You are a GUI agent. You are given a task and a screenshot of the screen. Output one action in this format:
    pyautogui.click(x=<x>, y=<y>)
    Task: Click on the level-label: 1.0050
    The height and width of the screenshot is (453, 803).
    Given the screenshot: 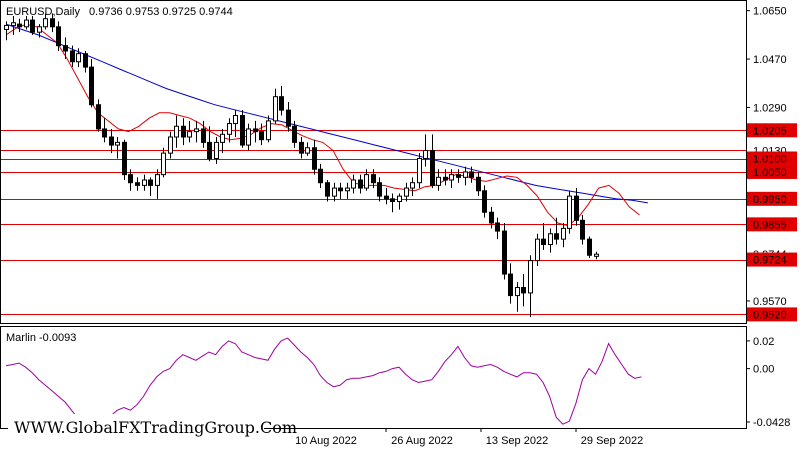 What is the action you would take?
    pyautogui.click(x=770, y=173)
    